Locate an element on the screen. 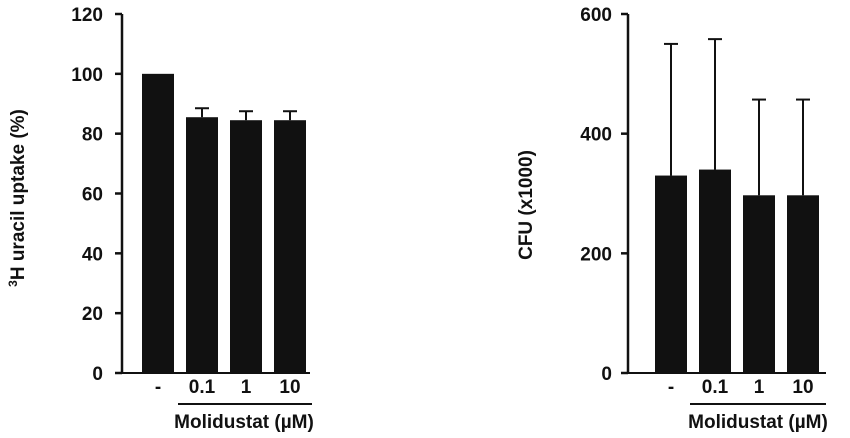 The image size is (850, 438). y-tick-label: 200 is located at coordinates (596, 254).